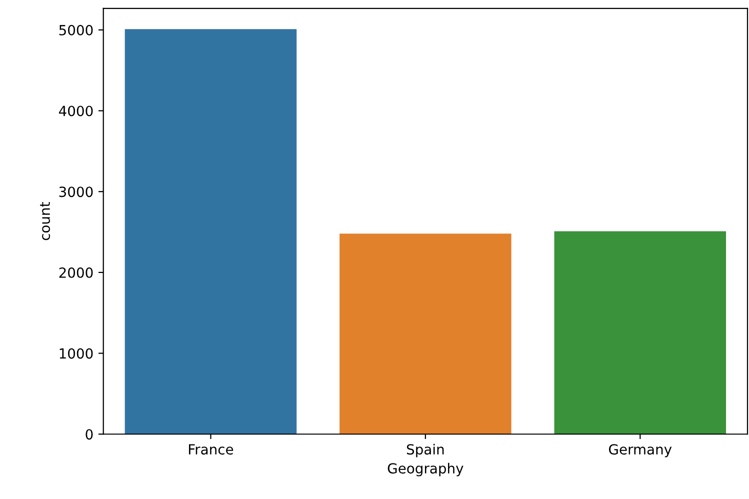 The width and height of the screenshot is (749, 499). I want to click on x-axis-title: Geography, so click(426, 469).